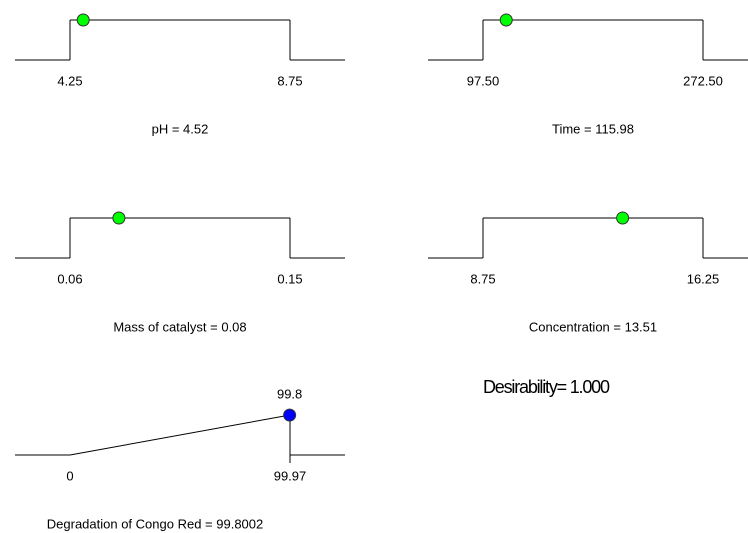 The image size is (748, 533). What do you see at coordinates (179, 326) in the screenshot?
I see `panel-title: Mass of catalyst = 0.08` at bounding box center [179, 326].